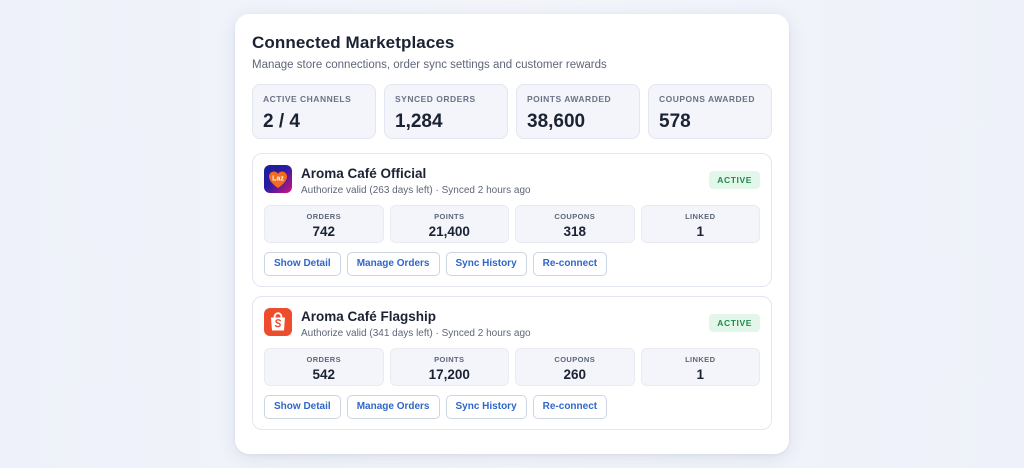 Image resolution: width=1024 pixels, height=468 pixels. I want to click on stat-label: ACTIVE CHANNELS, so click(307, 99).